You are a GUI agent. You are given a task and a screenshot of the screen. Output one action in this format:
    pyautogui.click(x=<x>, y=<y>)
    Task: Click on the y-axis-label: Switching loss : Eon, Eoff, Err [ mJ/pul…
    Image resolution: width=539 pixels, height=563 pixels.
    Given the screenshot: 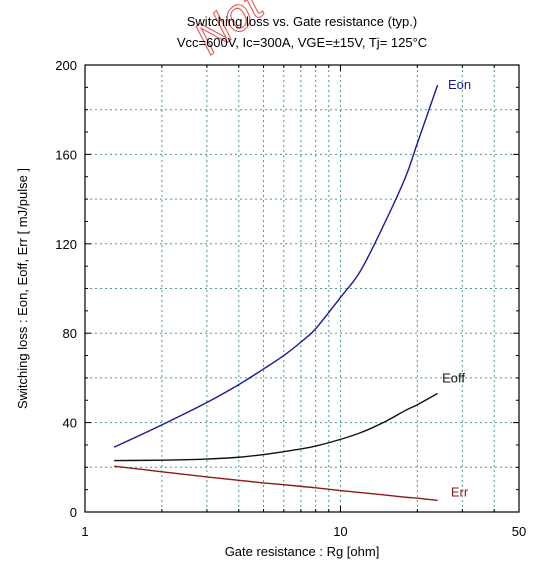 What is the action you would take?
    pyautogui.click(x=22, y=288)
    